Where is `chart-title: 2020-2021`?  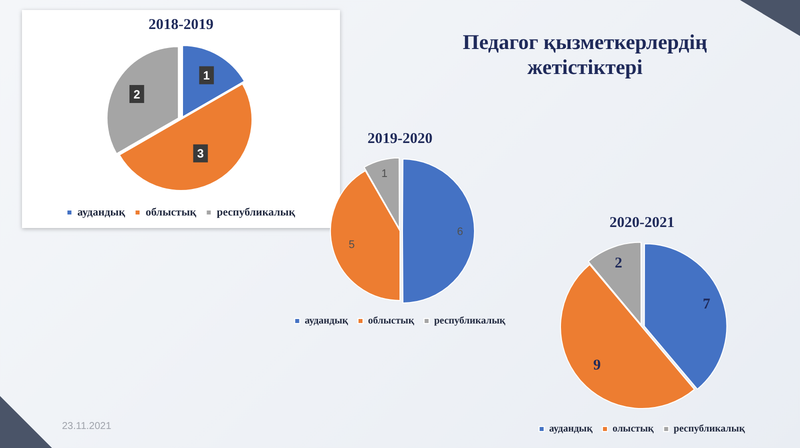 chart-title: 2020-2021 is located at coordinates (642, 222).